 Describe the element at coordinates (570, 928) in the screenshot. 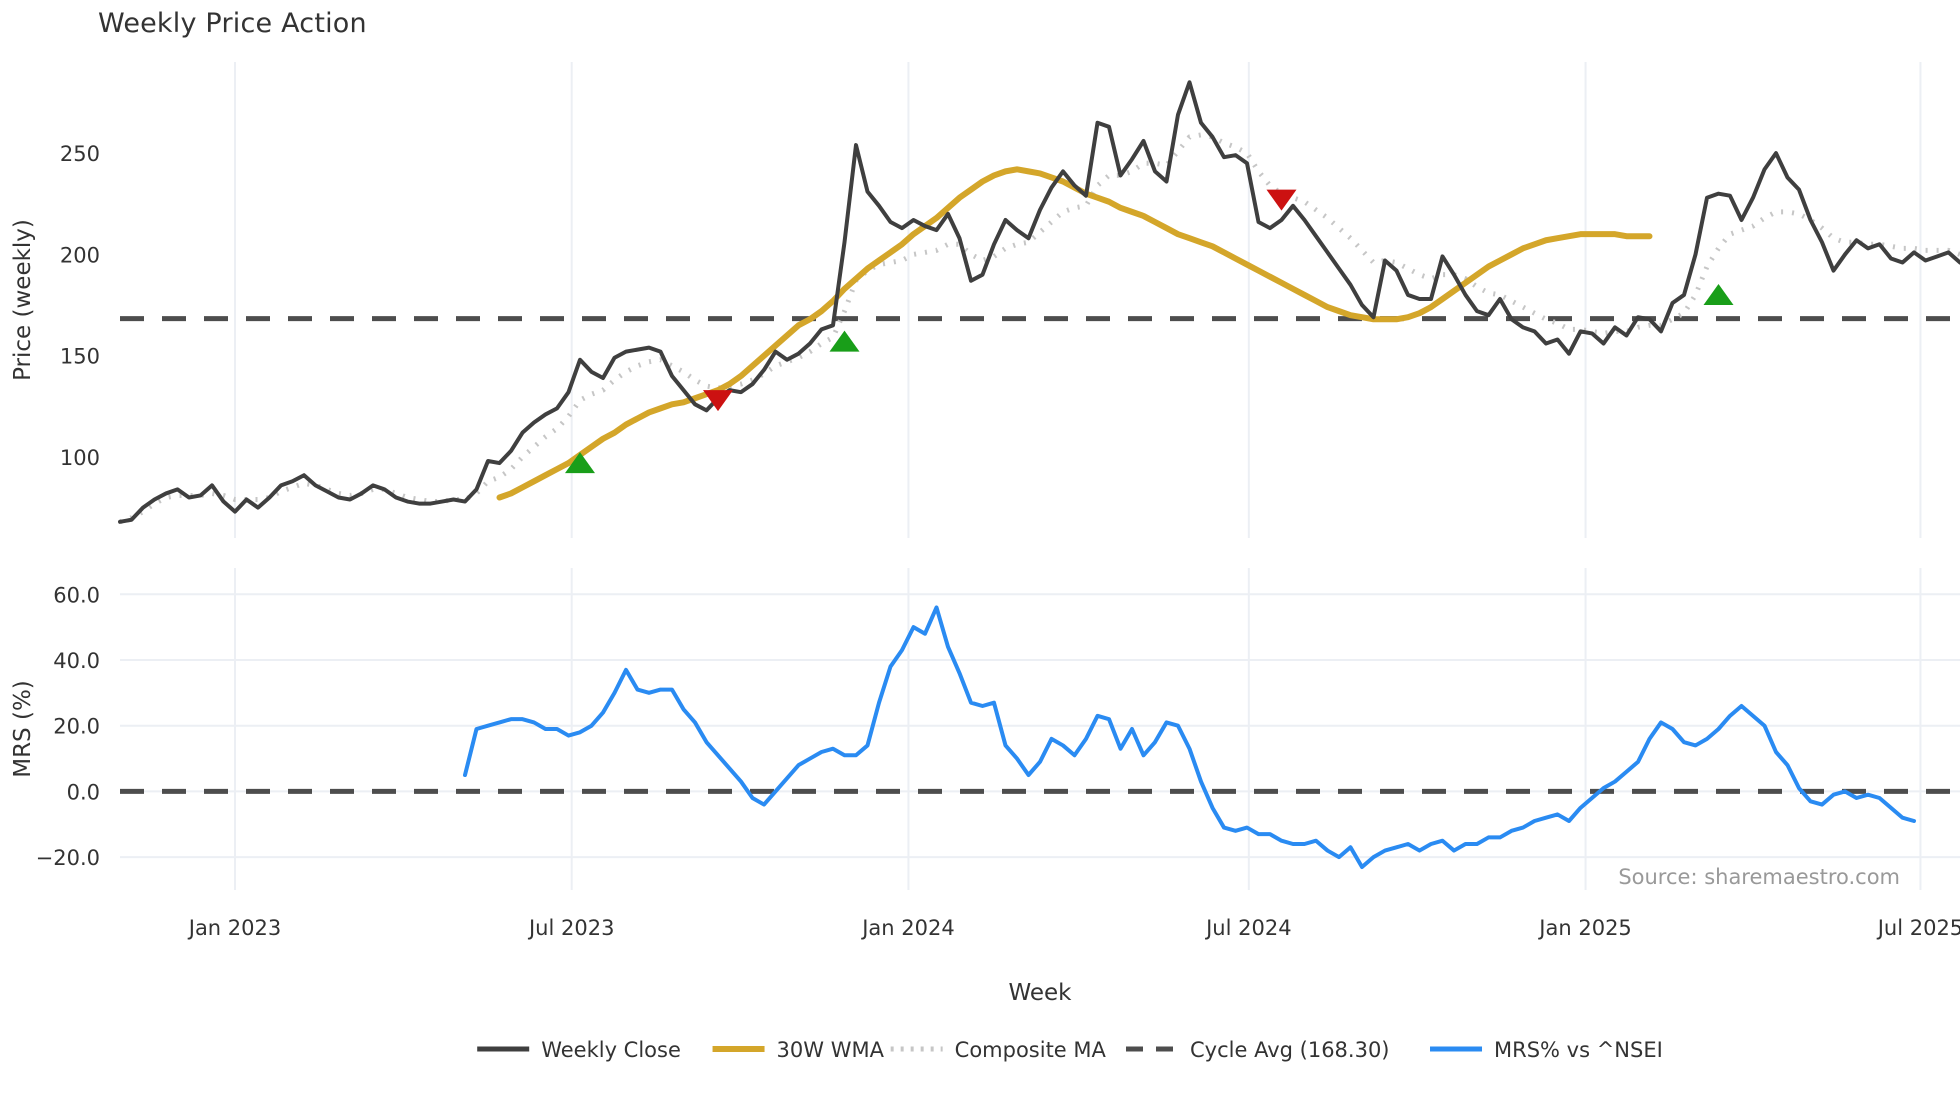

I see `x-tick-label: Jul 2023` at that location.